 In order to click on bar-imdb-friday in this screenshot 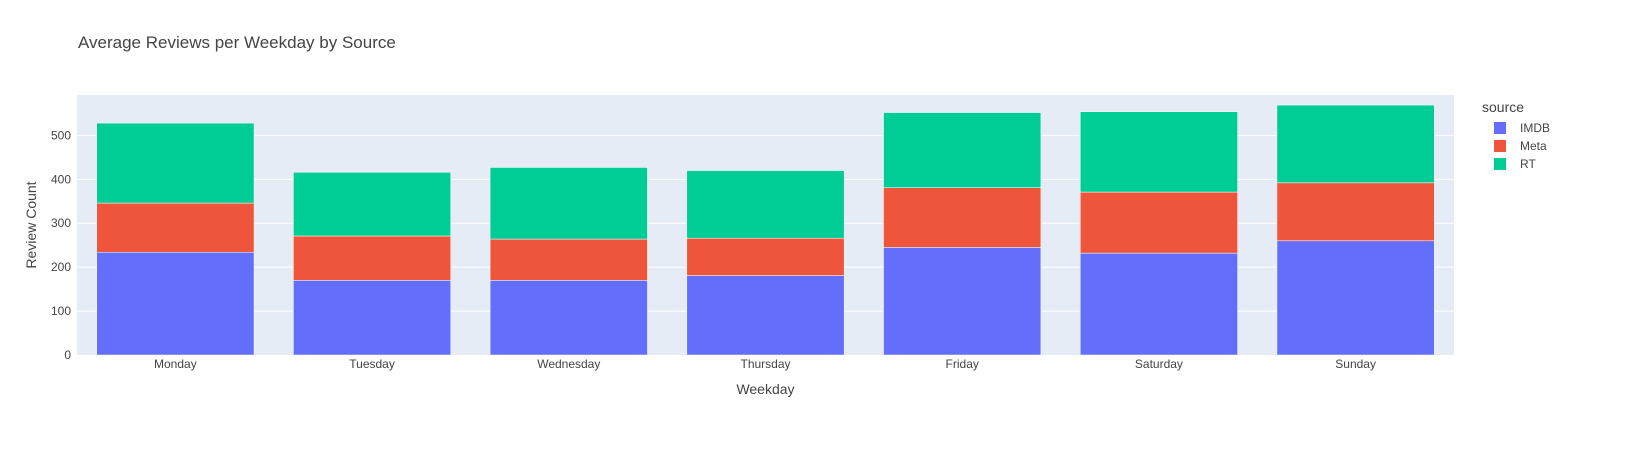, I will do `click(962, 301)`.